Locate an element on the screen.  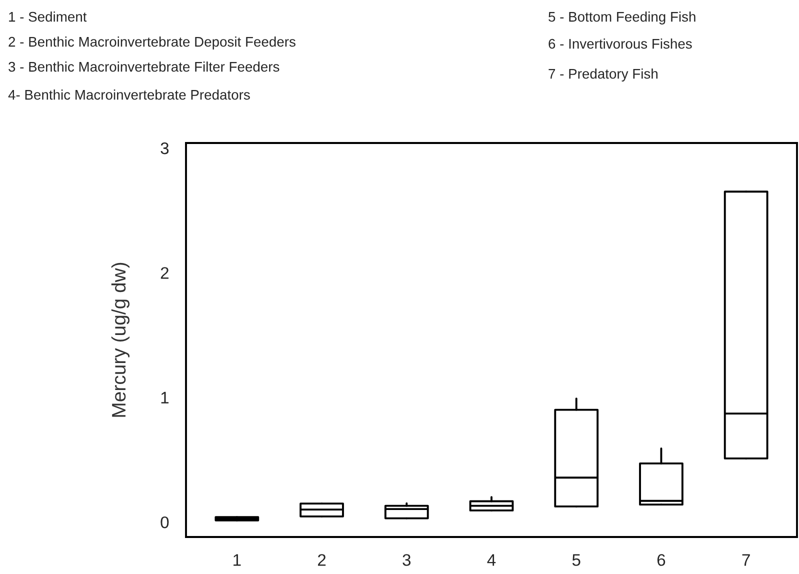
y-tick-label: 3 is located at coordinates (164, 148).